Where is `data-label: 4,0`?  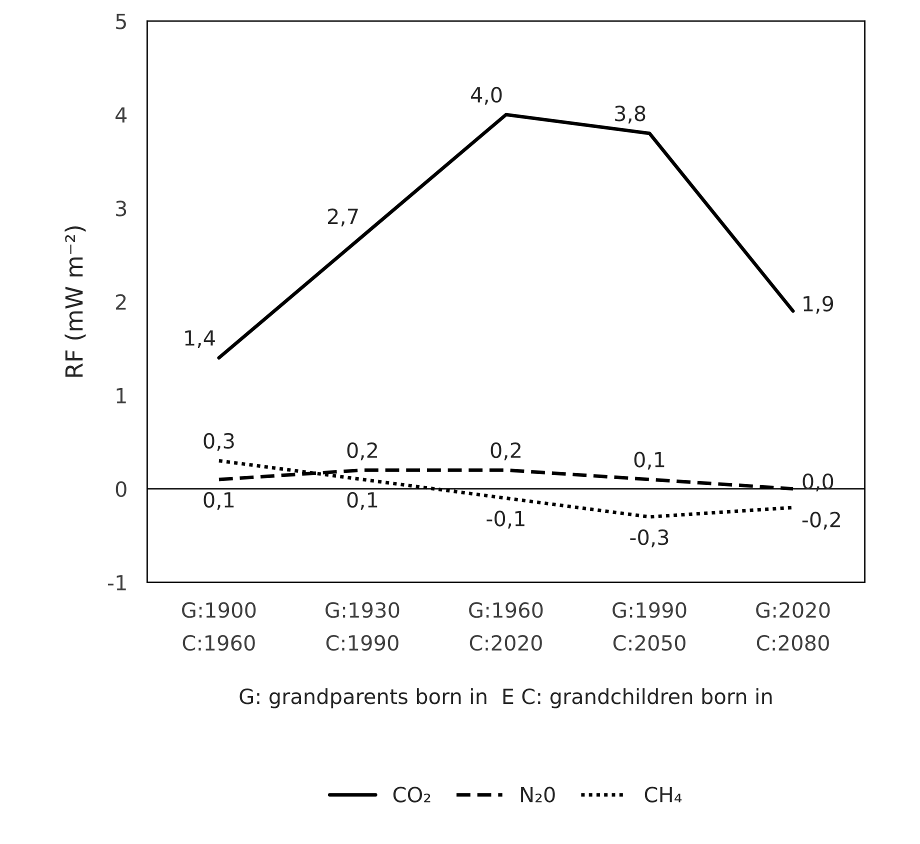
data-label: 4,0 is located at coordinates (486, 95).